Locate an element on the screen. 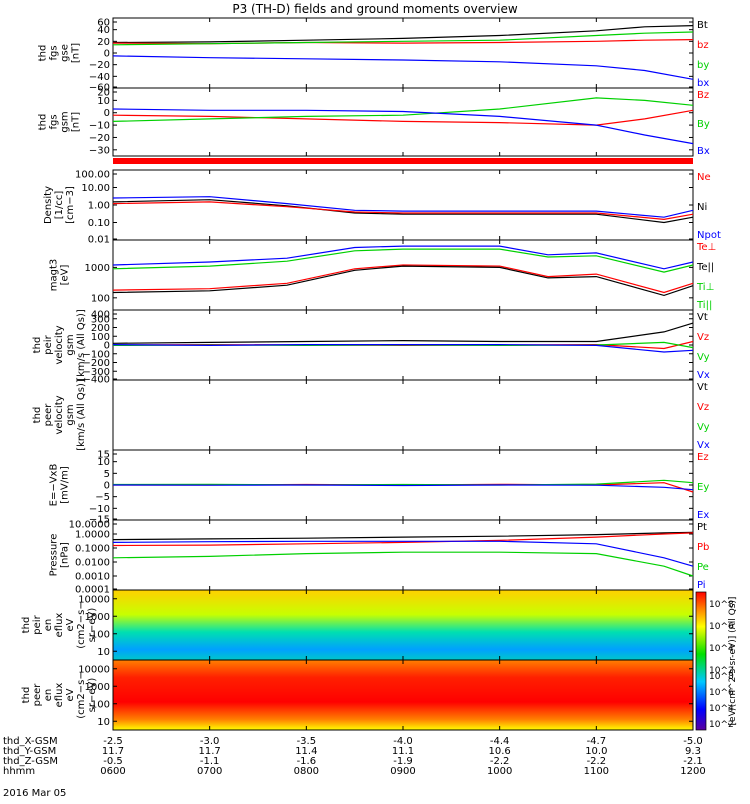 The image size is (750, 804). footer-value: 10.6 is located at coordinates (500, 751).